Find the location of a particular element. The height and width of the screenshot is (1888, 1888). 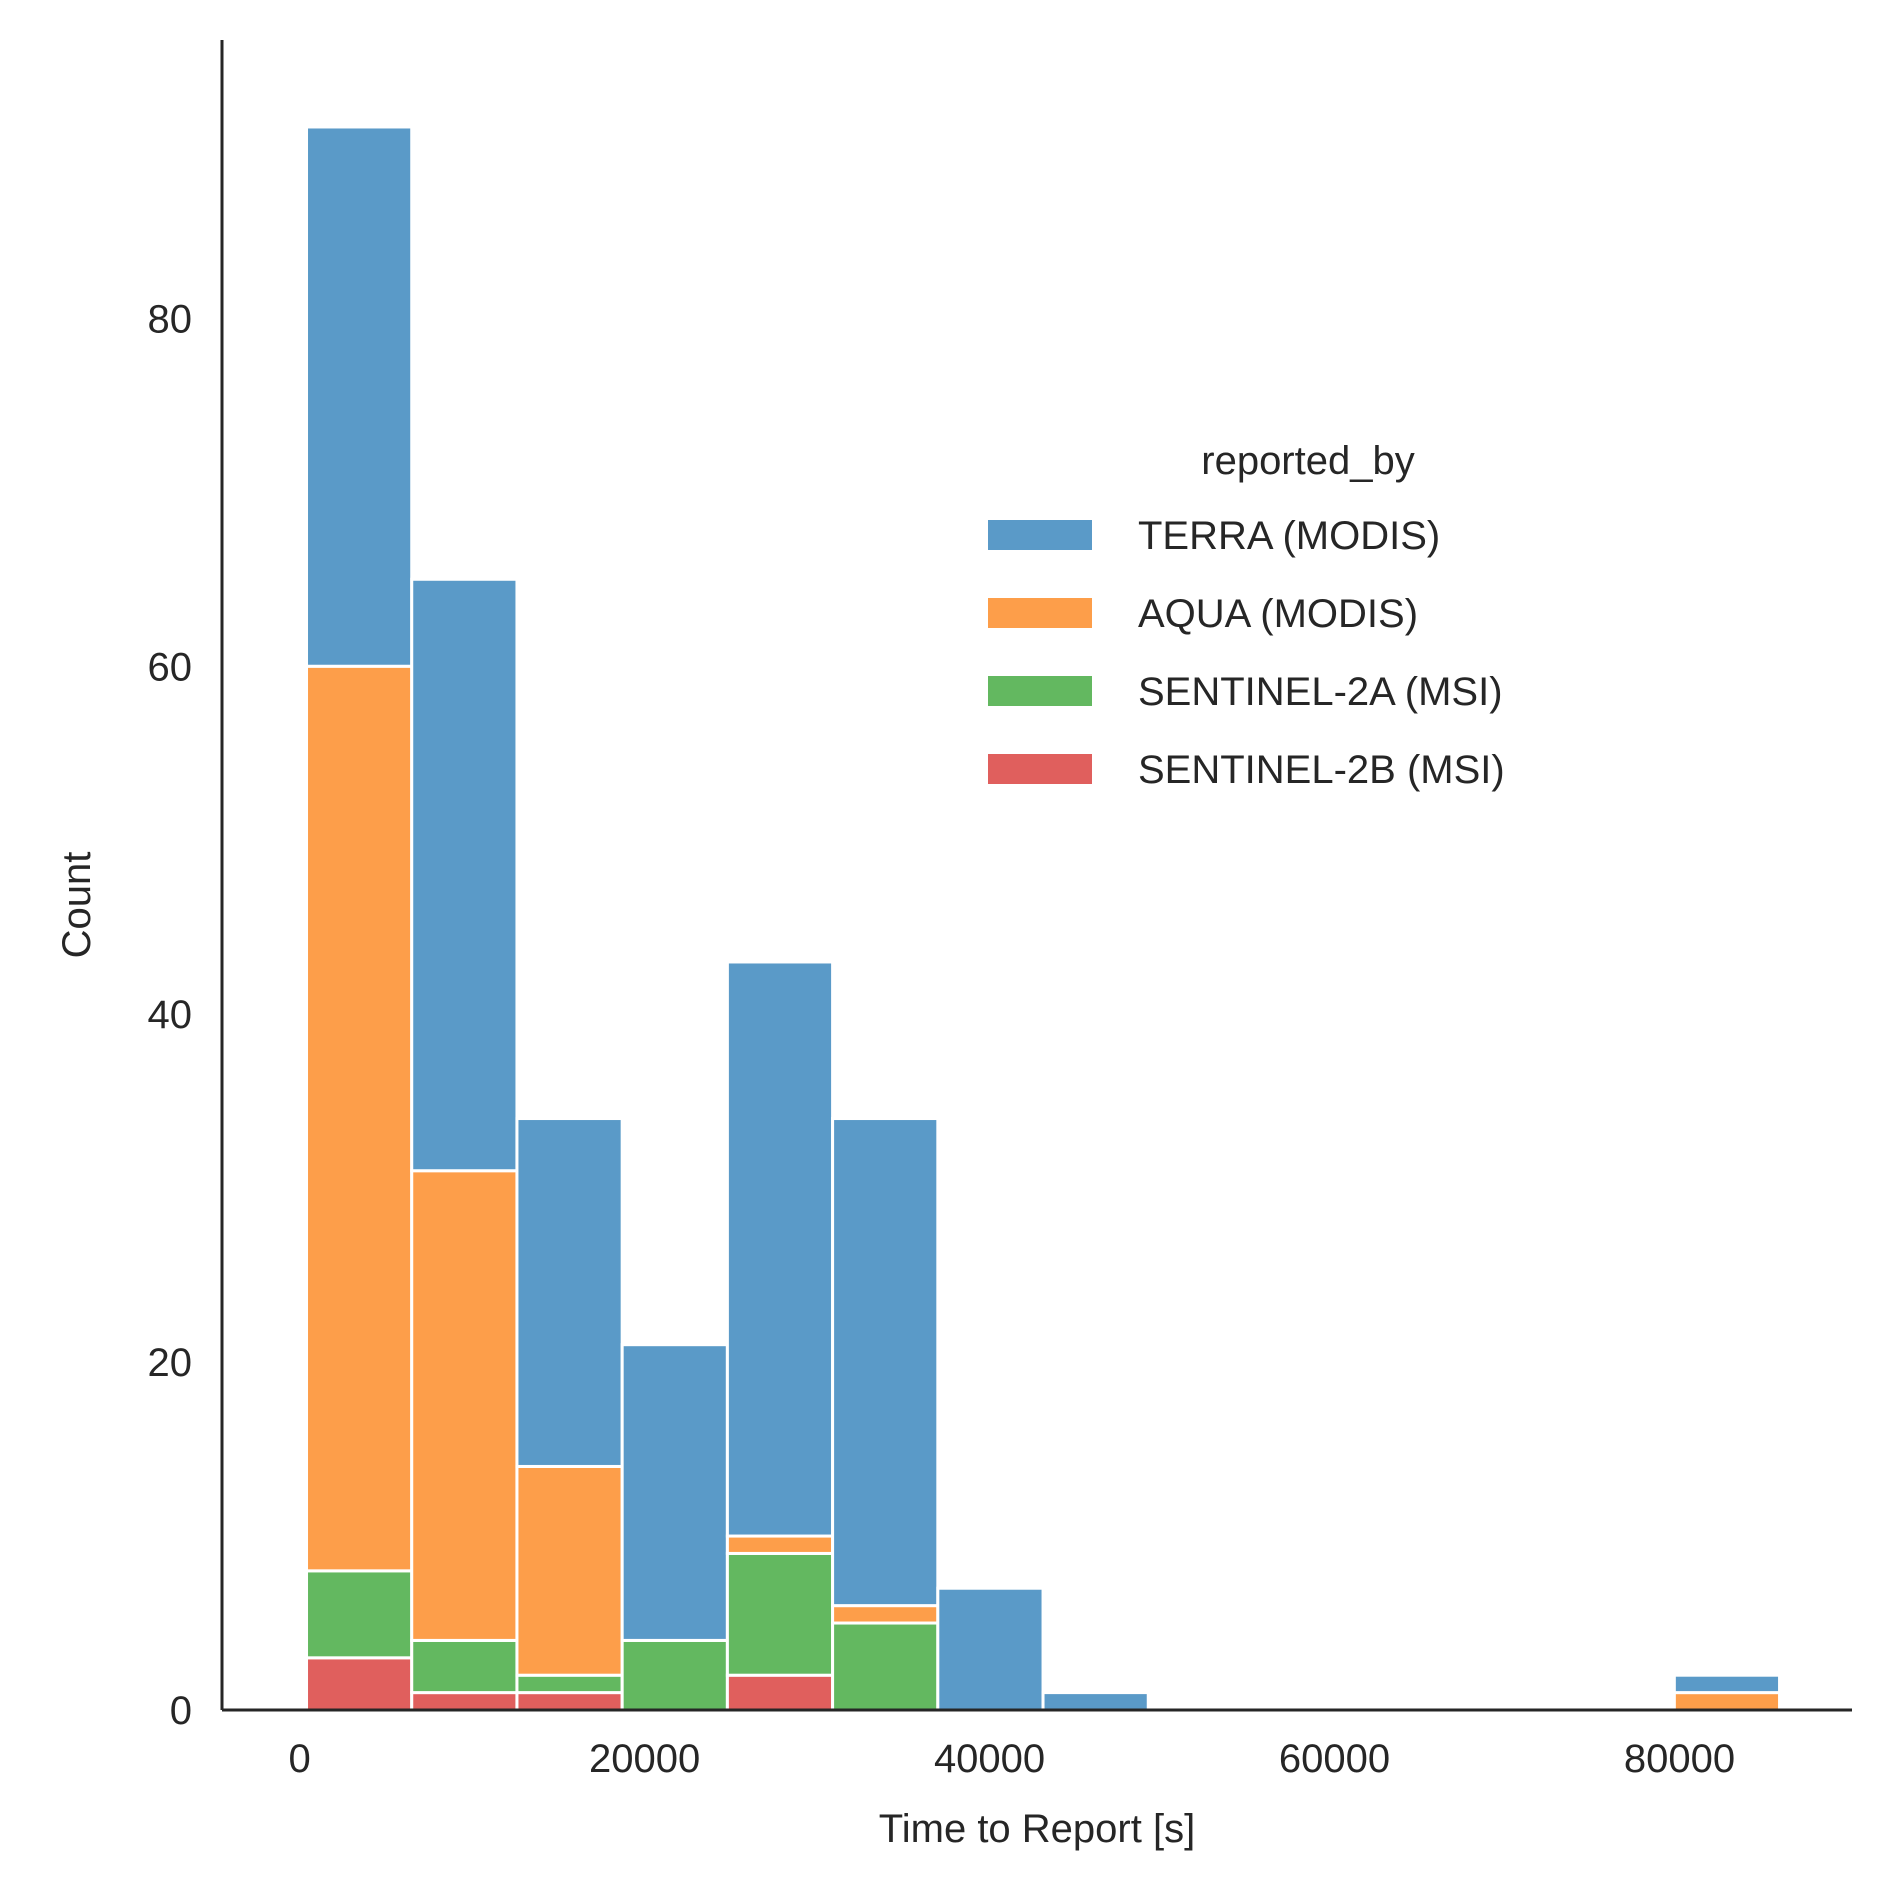

x-tick-label: 60000 is located at coordinates (1334, 1759).